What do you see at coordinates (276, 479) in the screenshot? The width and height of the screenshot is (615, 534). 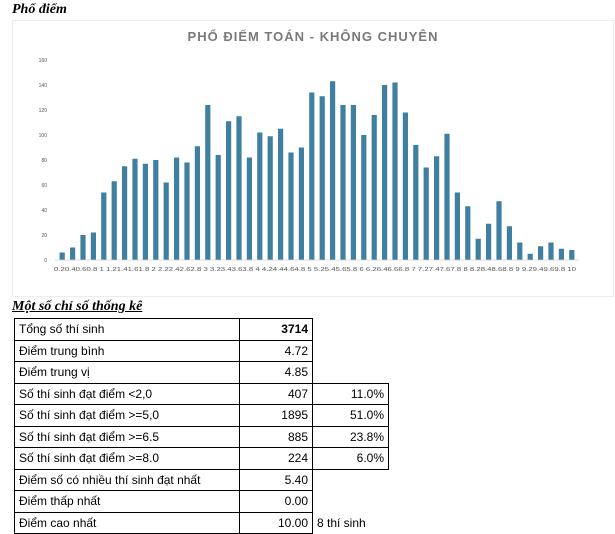 I see `stat-value: 5.40` at bounding box center [276, 479].